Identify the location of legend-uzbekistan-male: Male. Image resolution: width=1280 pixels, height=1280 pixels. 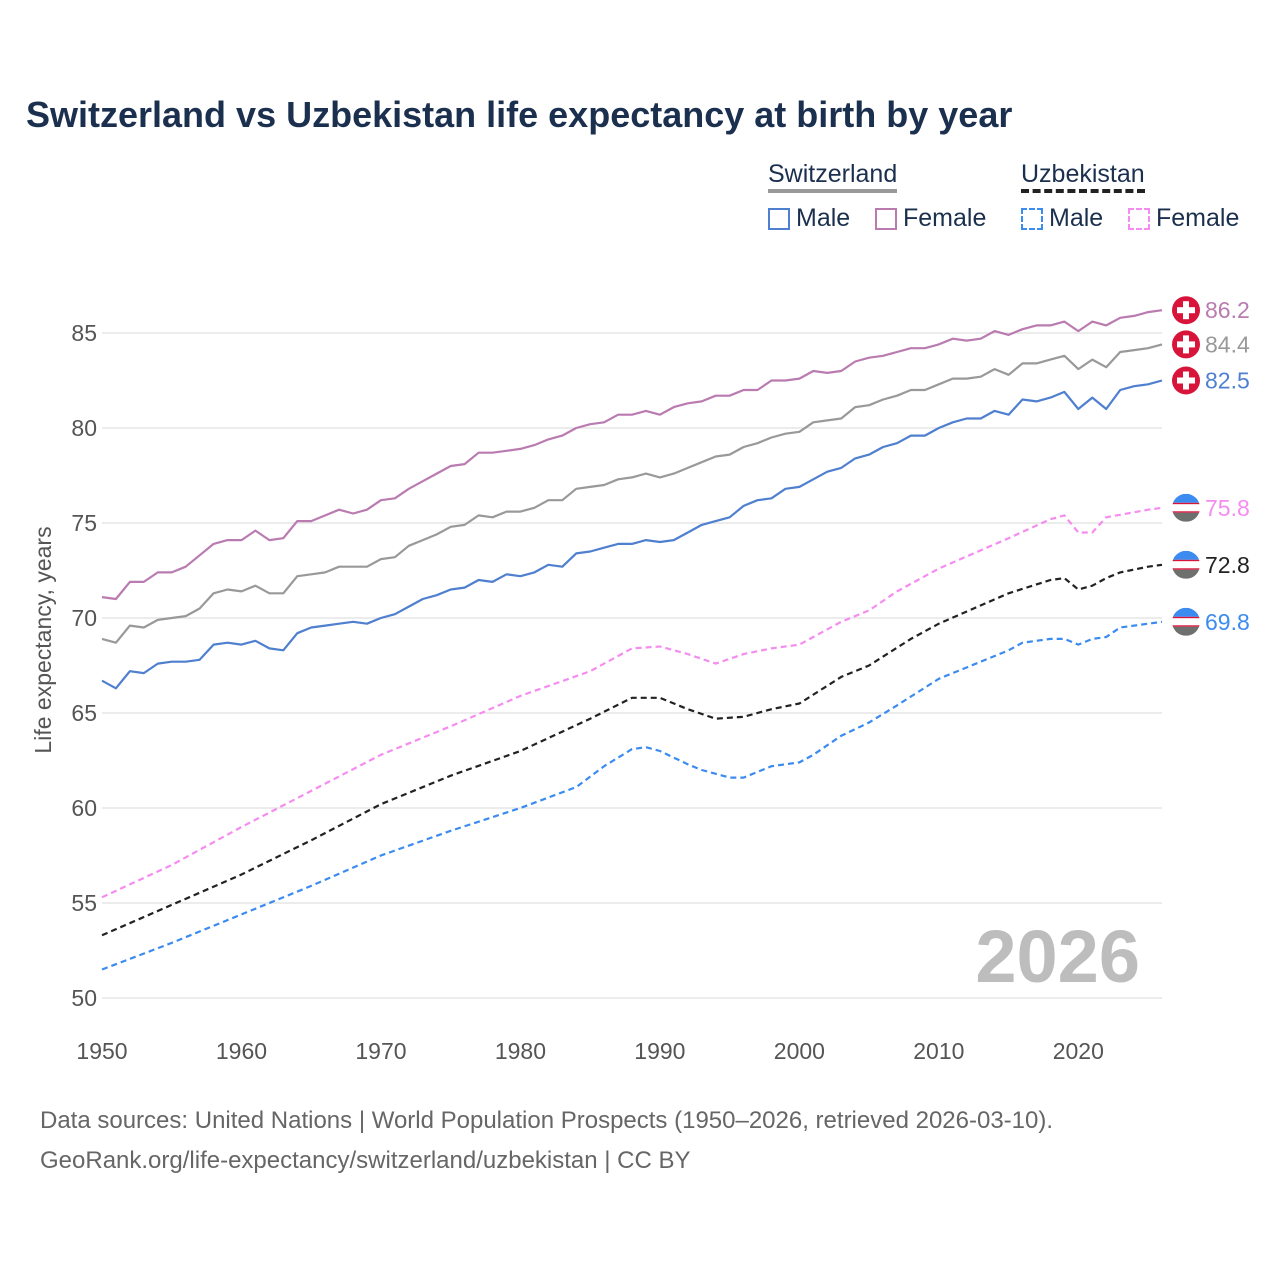
(1062, 218).